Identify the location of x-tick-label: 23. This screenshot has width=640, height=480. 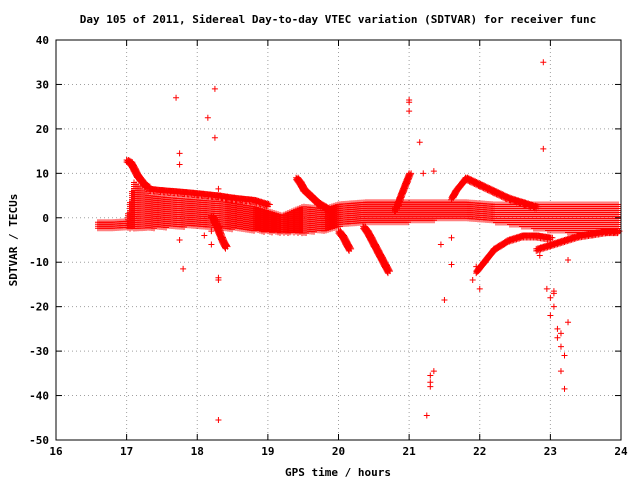
(550, 451).